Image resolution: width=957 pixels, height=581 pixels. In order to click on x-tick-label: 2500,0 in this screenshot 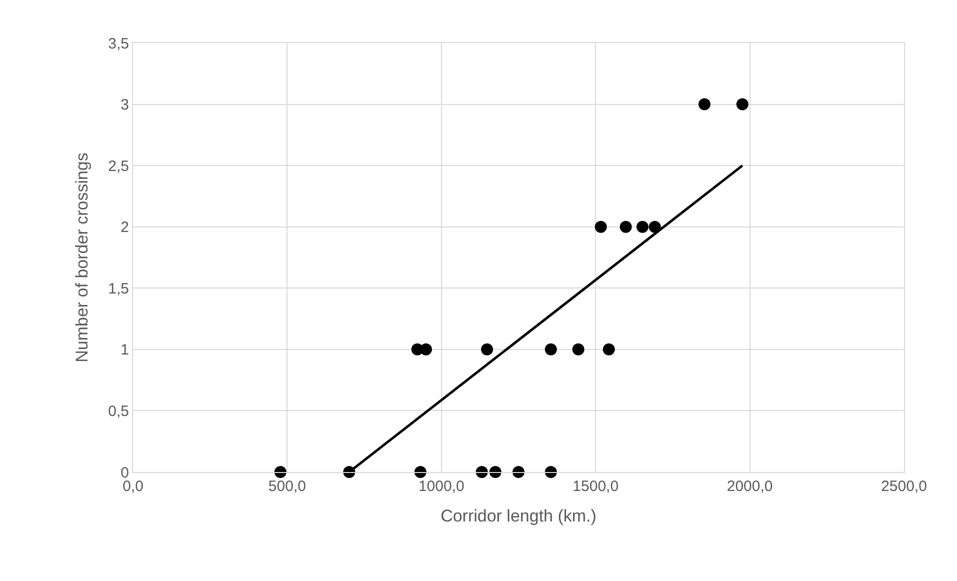, I will do `click(904, 486)`.